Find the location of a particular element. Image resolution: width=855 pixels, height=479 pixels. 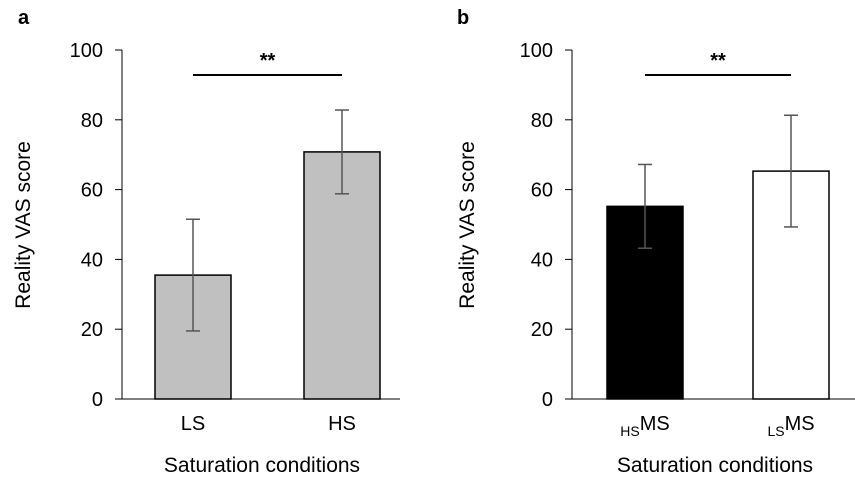

panel-b-y-axis-title: Reality VAS score is located at coordinates (467, 225).